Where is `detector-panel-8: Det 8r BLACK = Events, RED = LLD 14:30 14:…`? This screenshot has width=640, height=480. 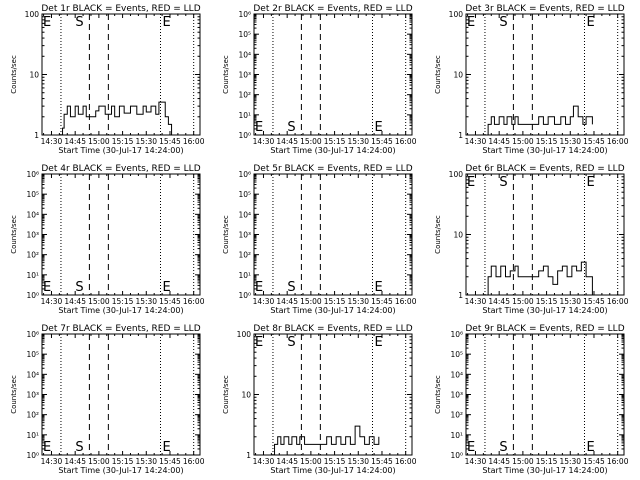
detector-panel-8: Det 8r BLACK = Events, RED = LLD 14:30 14:… is located at coordinates (319, 399).